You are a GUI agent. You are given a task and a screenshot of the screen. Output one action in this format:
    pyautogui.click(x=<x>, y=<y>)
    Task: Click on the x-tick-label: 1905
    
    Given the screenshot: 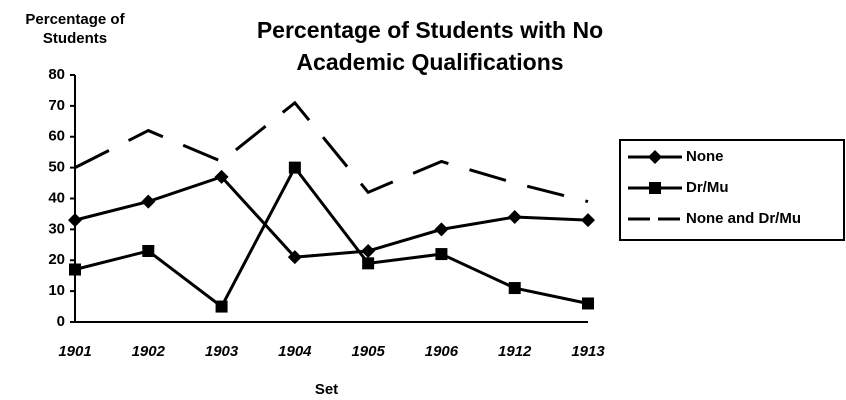 What is the action you would take?
    pyautogui.click(x=368, y=351)
    